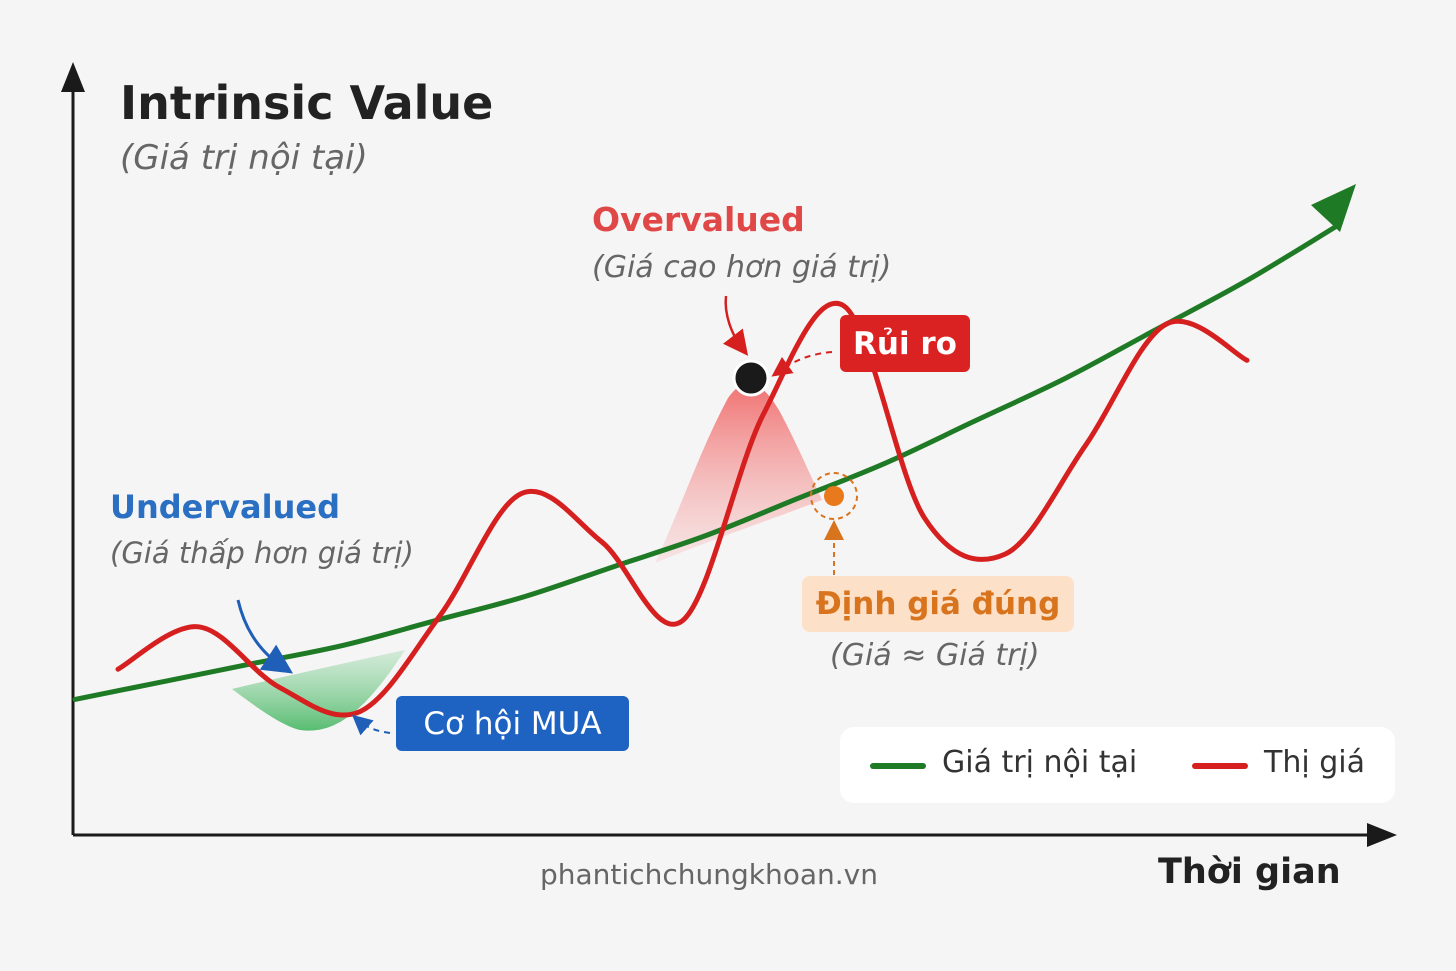 The image size is (1456, 971). Describe the element at coordinates (1314, 762) in the screenshot. I see `legend-label-market: Thị giá` at that location.